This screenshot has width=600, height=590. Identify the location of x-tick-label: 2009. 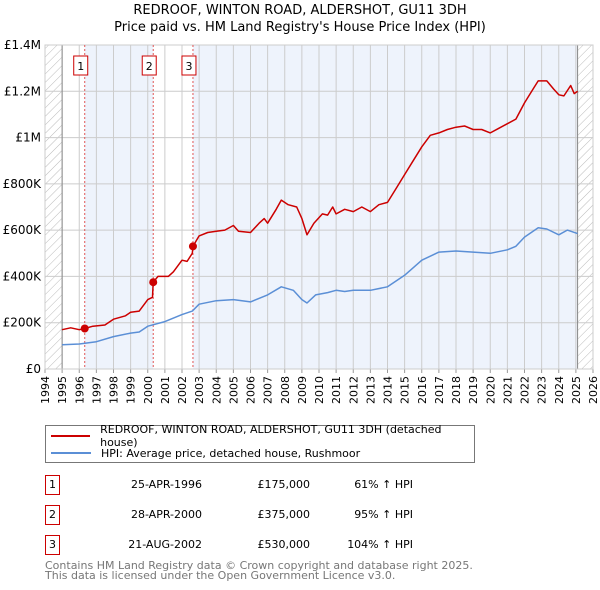
(302, 390).